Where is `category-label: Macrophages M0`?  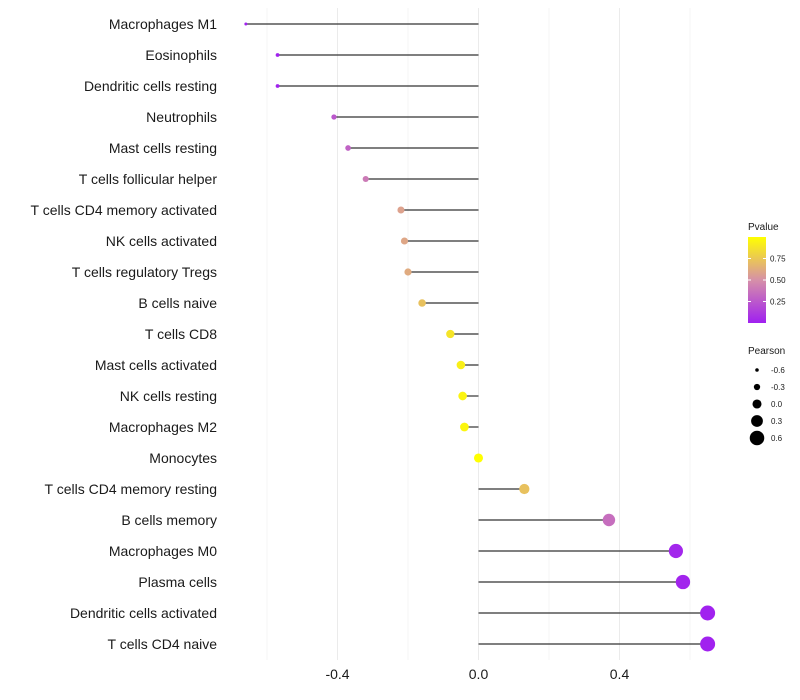 category-label: Macrophages M0 is located at coordinates (163, 551).